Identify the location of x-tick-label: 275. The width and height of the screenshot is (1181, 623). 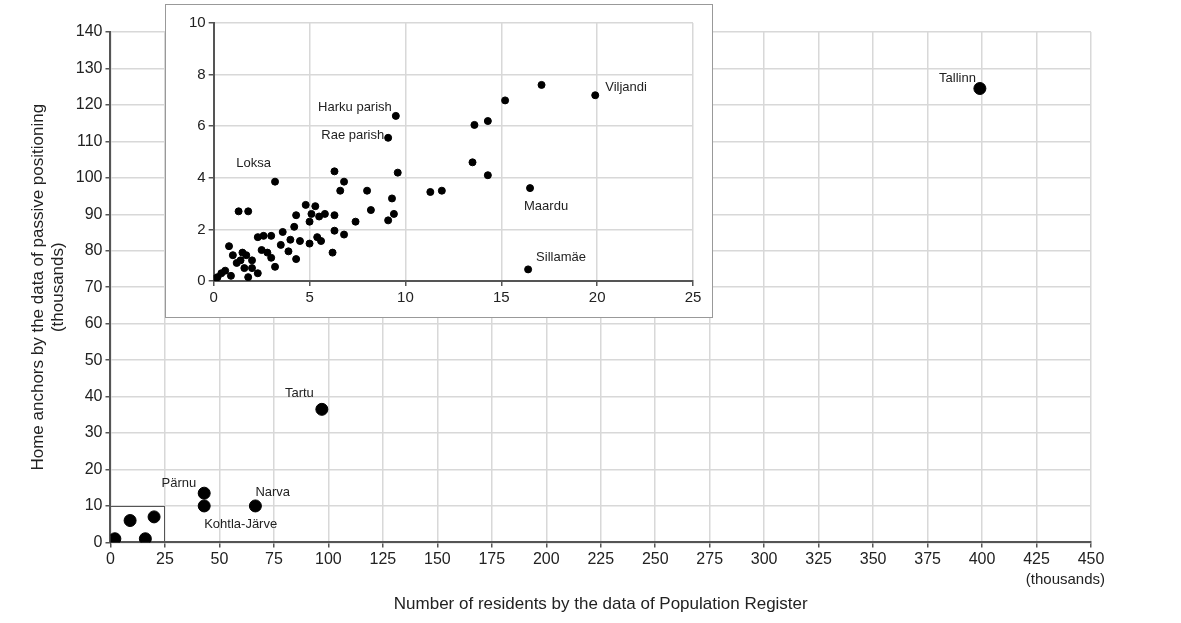
(710, 559).